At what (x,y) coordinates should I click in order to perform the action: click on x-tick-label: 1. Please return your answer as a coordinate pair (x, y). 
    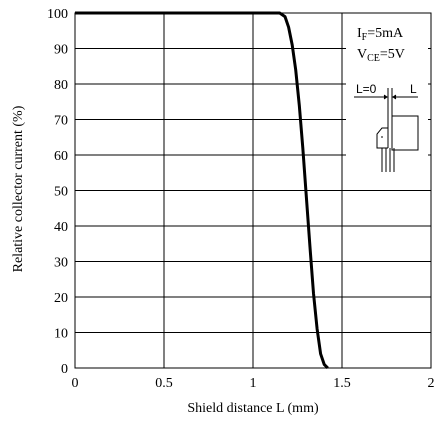
    Looking at the image, I should click on (253, 383).